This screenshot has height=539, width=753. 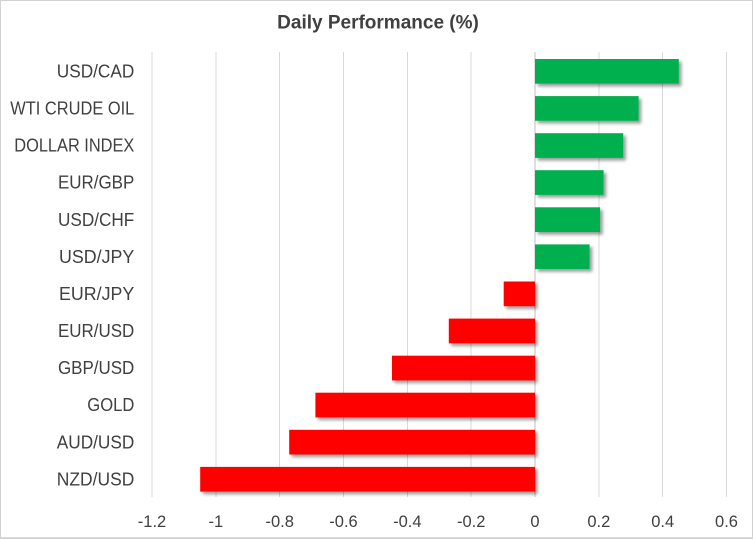 What do you see at coordinates (96, 257) in the screenshot?
I see `svg-text: USD/JPY` at bounding box center [96, 257].